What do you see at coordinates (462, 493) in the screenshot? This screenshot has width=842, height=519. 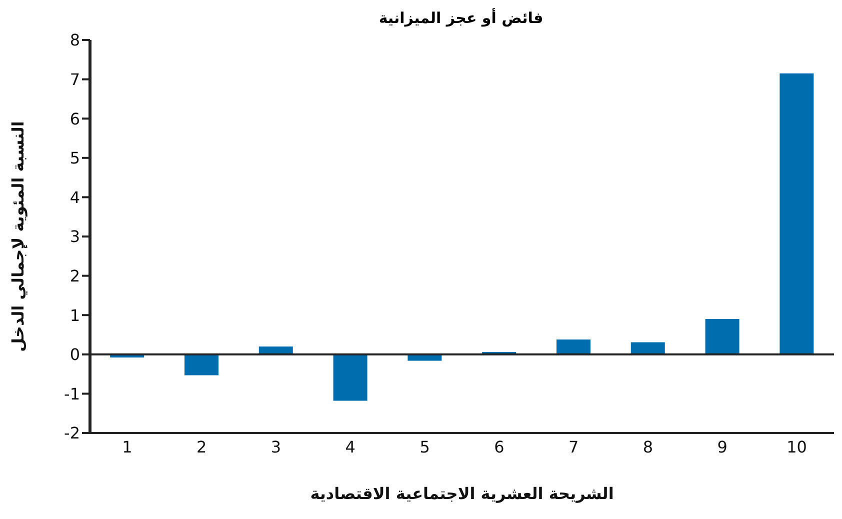 I see `x-axis-title: الشريحة العشرية الاجتماعية الاقتصادية` at bounding box center [462, 493].